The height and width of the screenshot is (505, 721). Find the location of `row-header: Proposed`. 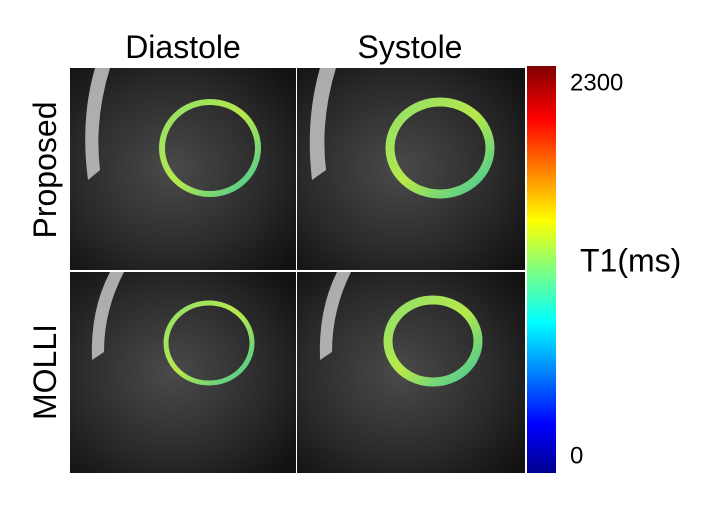

row-header: Proposed is located at coordinates (45, 170).